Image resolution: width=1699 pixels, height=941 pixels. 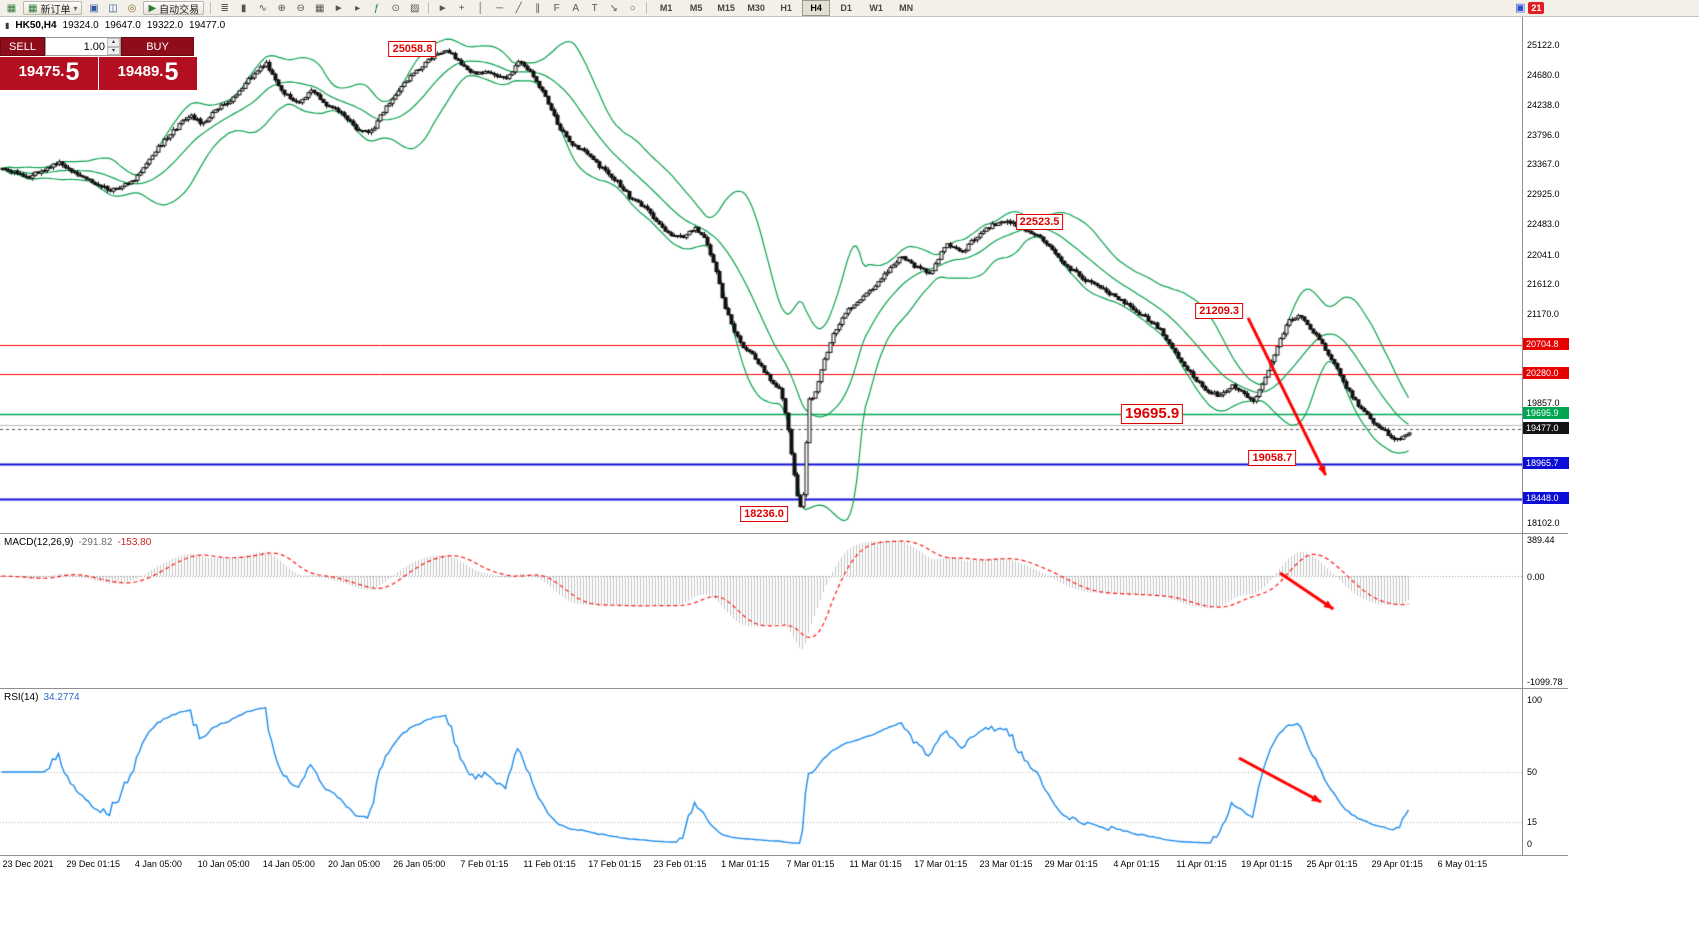 What do you see at coordinates (157, 46) in the screenshot?
I see `buy-button: BUY` at bounding box center [157, 46].